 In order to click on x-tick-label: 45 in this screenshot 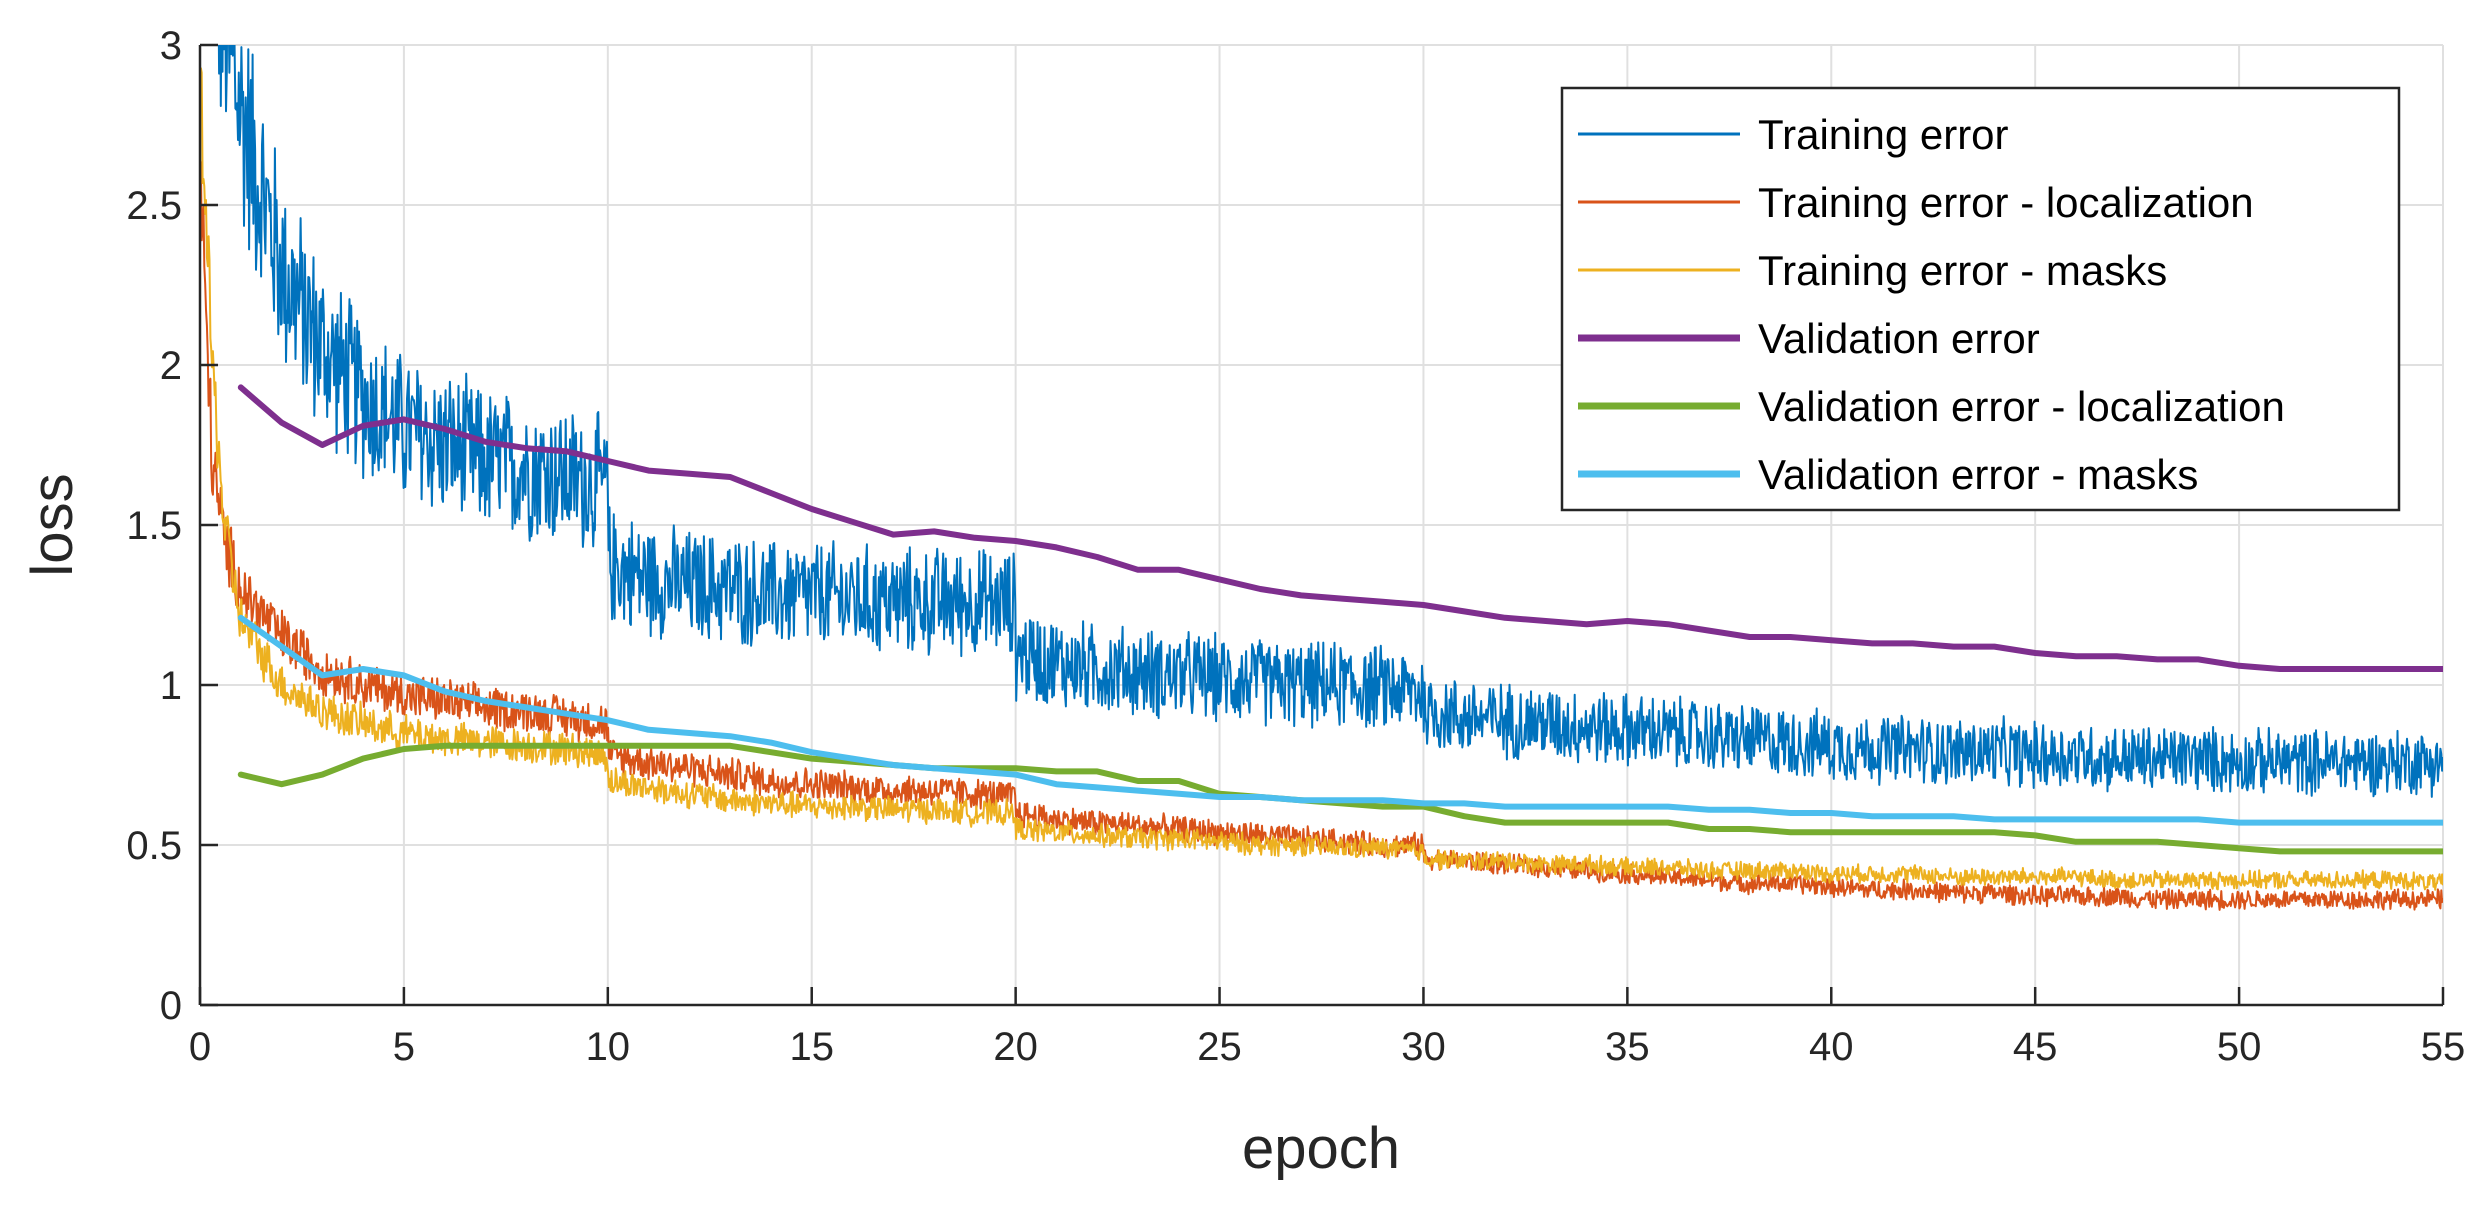, I will do `click(2035, 1047)`.